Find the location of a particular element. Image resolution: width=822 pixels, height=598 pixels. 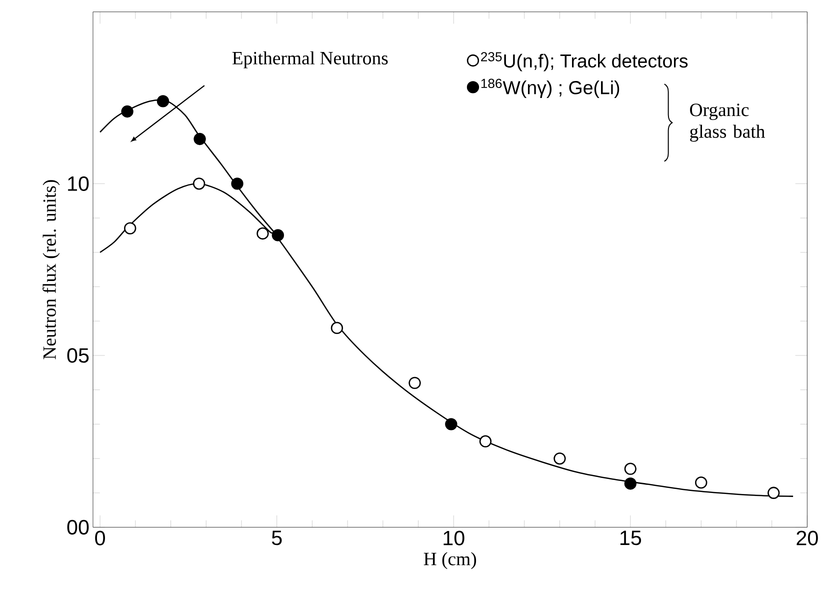

legend-label: $^{186}$W(nγ) ; Ge(Li) is located at coordinates (550, 88).